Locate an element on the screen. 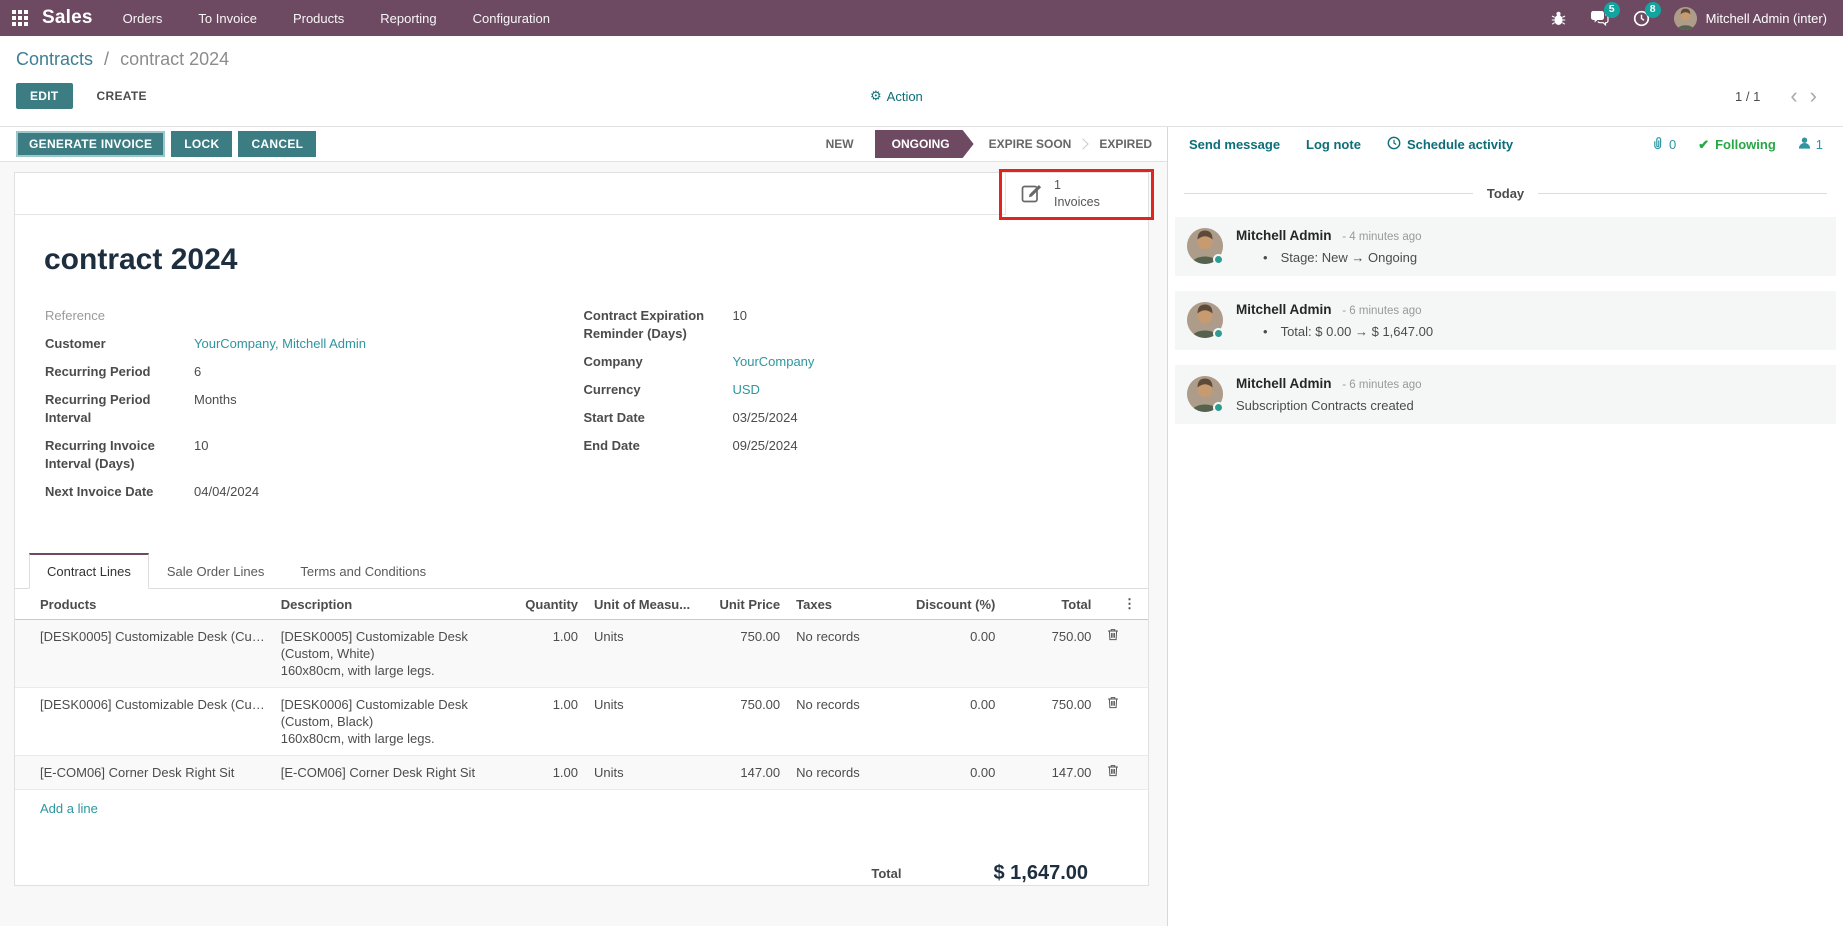 The width and height of the screenshot is (1843, 926). currency-link: USD is located at coordinates (746, 389).